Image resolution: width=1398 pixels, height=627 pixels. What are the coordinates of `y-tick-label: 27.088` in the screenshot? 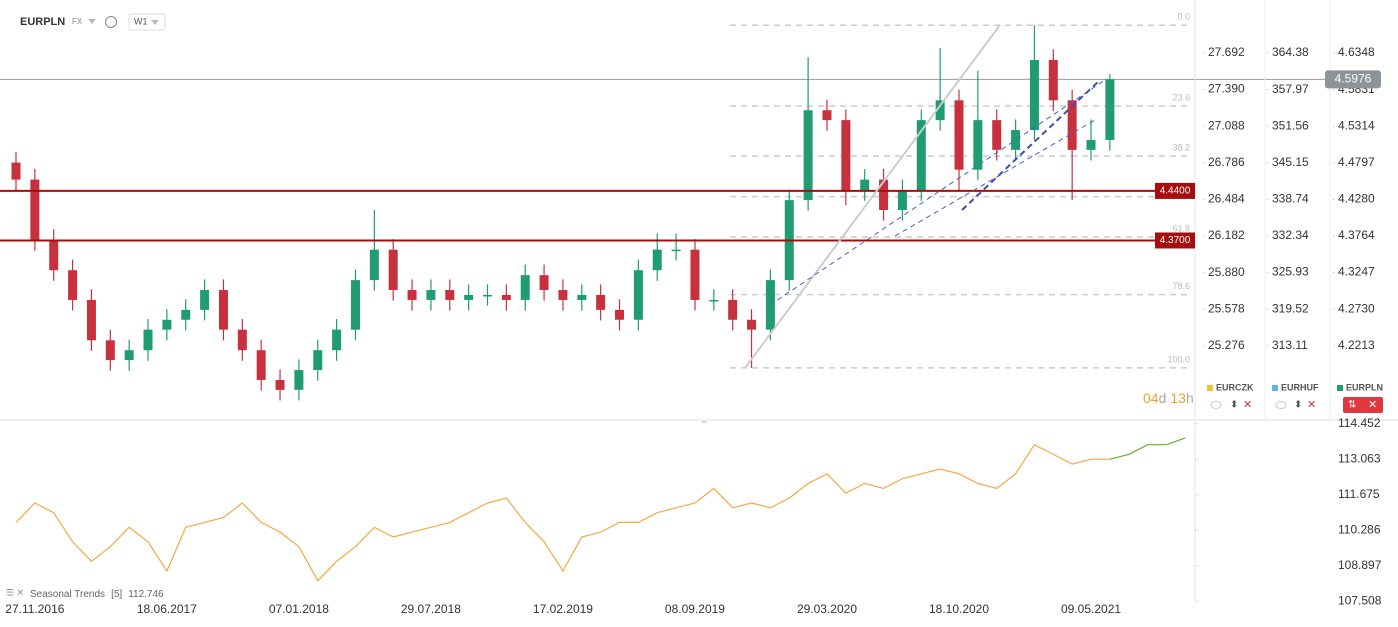 It's located at (1226, 125).